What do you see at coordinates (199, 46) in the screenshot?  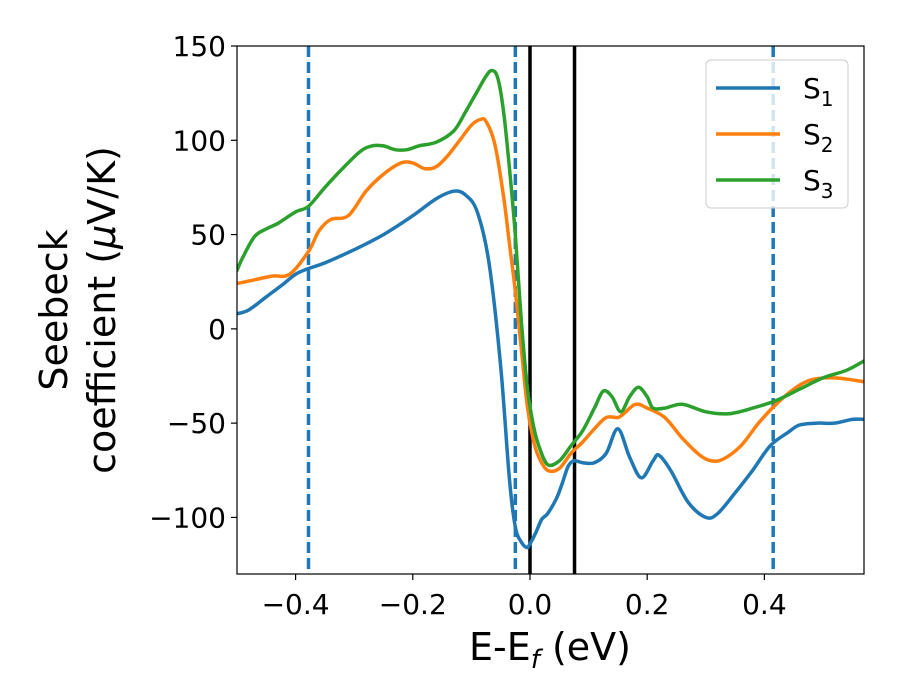 I see `y-tick-label: 150` at bounding box center [199, 46].